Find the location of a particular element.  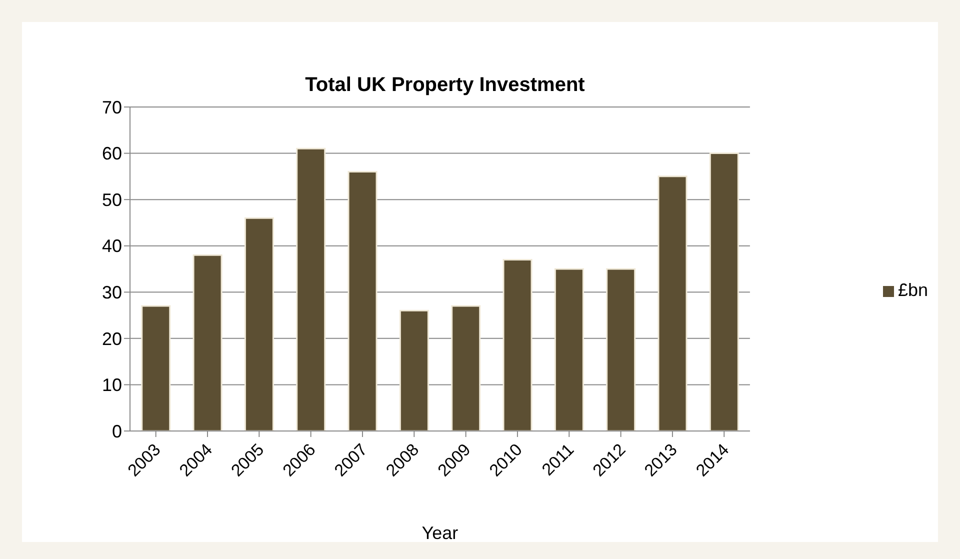

y-tick-label: 0 is located at coordinates (117, 431).